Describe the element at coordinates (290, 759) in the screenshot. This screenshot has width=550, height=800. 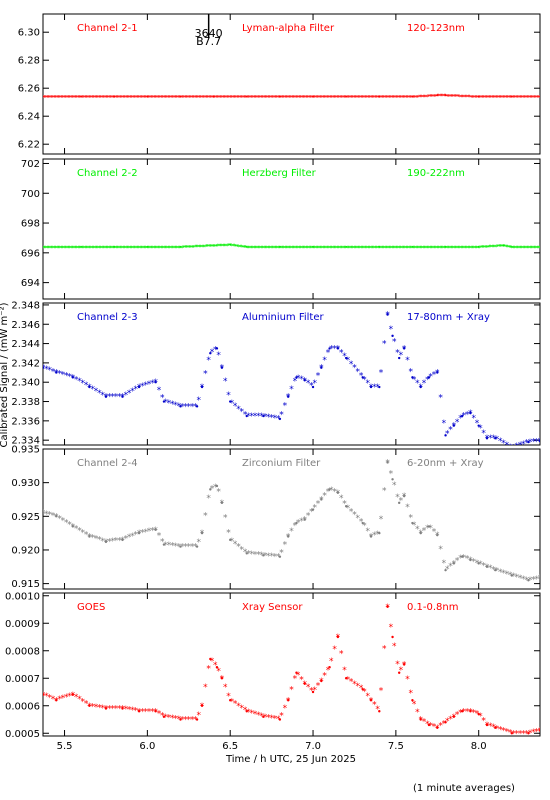
I see `x-axis-label: Time / h UTC, 25 Jun 2025` at that location.